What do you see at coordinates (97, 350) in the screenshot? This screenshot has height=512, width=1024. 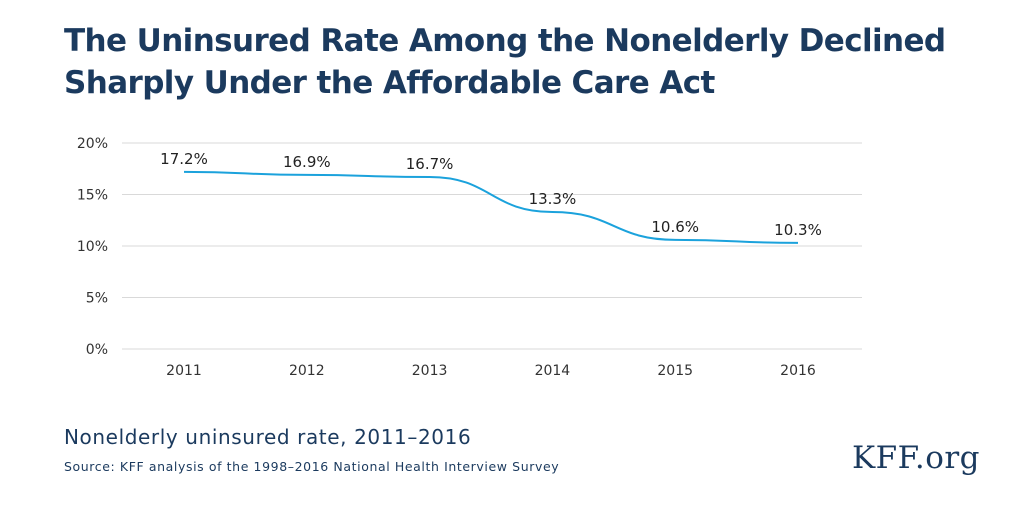 I see `y-tick-label: 0%` at bounding box center [97, 350].